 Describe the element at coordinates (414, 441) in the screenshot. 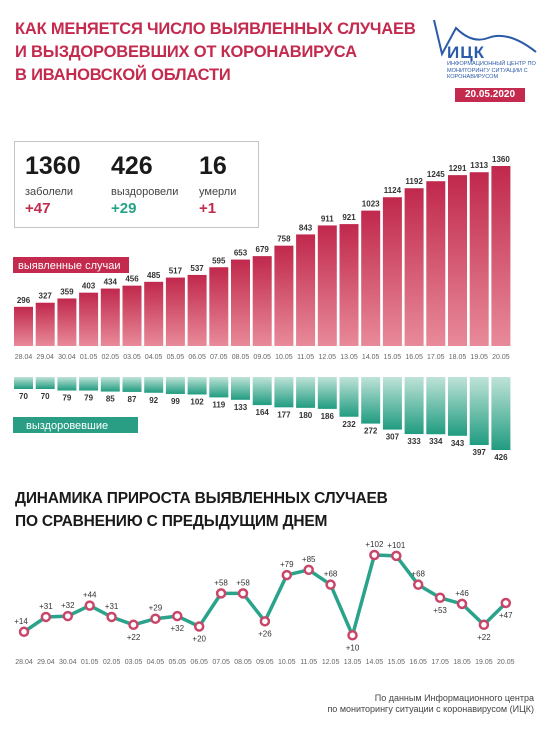

I see `recovered-value-label: 333` at that location.